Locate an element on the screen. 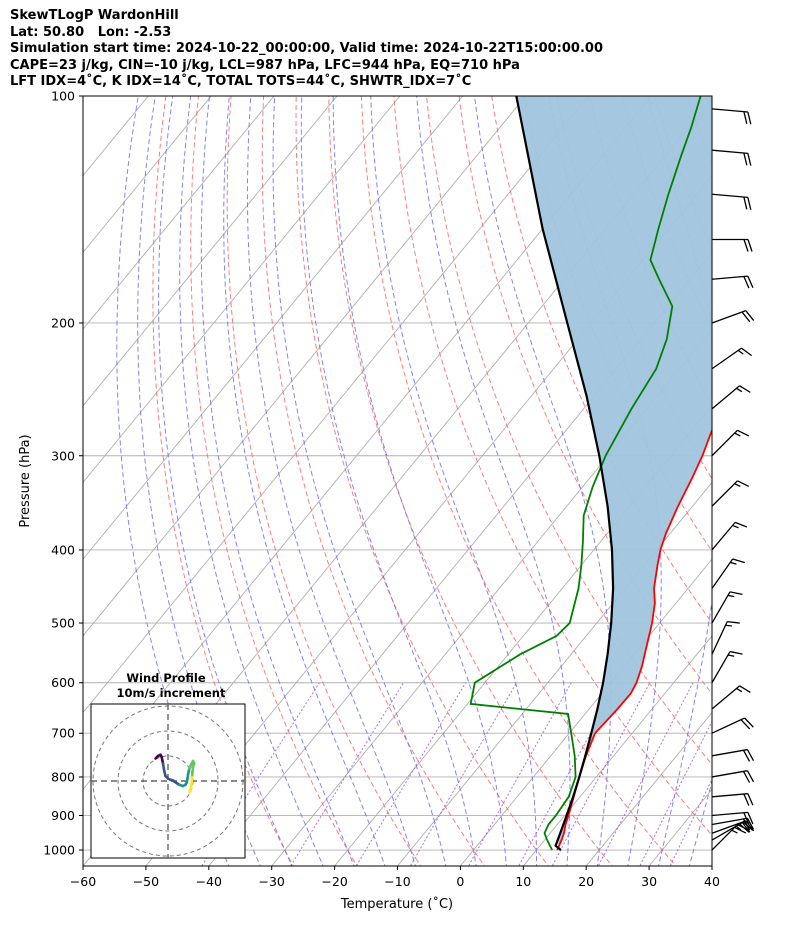 The width and height of the screenshot is (794, 937). dry-adiabat is located at coordinates (754, 474).